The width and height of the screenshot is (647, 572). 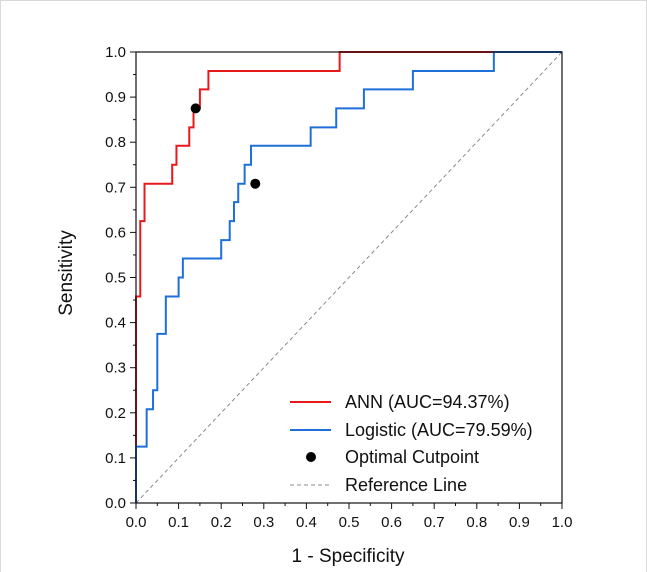 I want to click on x-tick-label: 1.0, so click(x=562, y=522).